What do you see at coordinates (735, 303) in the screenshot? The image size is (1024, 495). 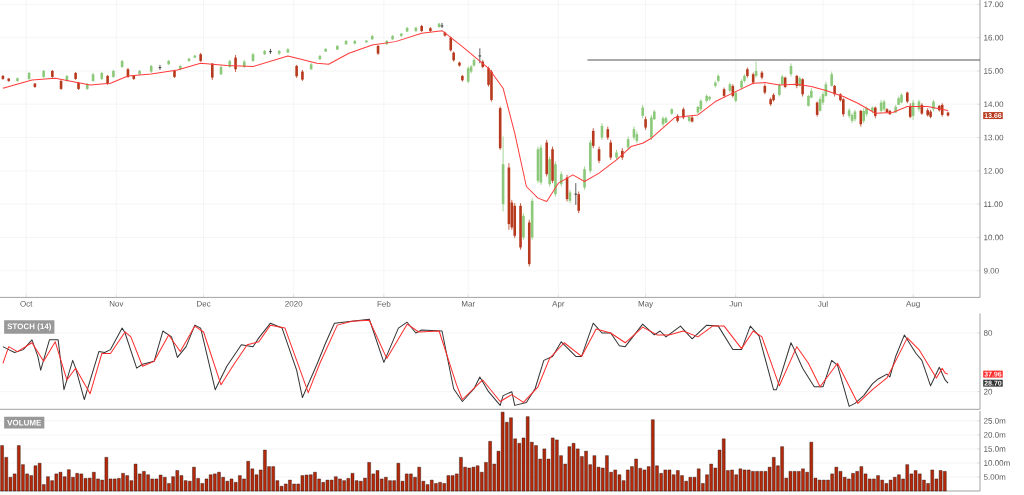 I see `x-tick-label: Jun` at bounding box center [735, 303].